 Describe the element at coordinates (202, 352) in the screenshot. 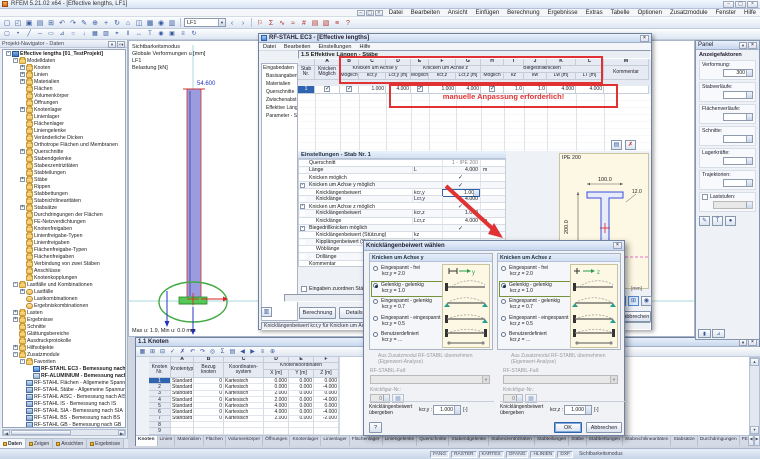

I see `redo-icon: ↷` at that location.